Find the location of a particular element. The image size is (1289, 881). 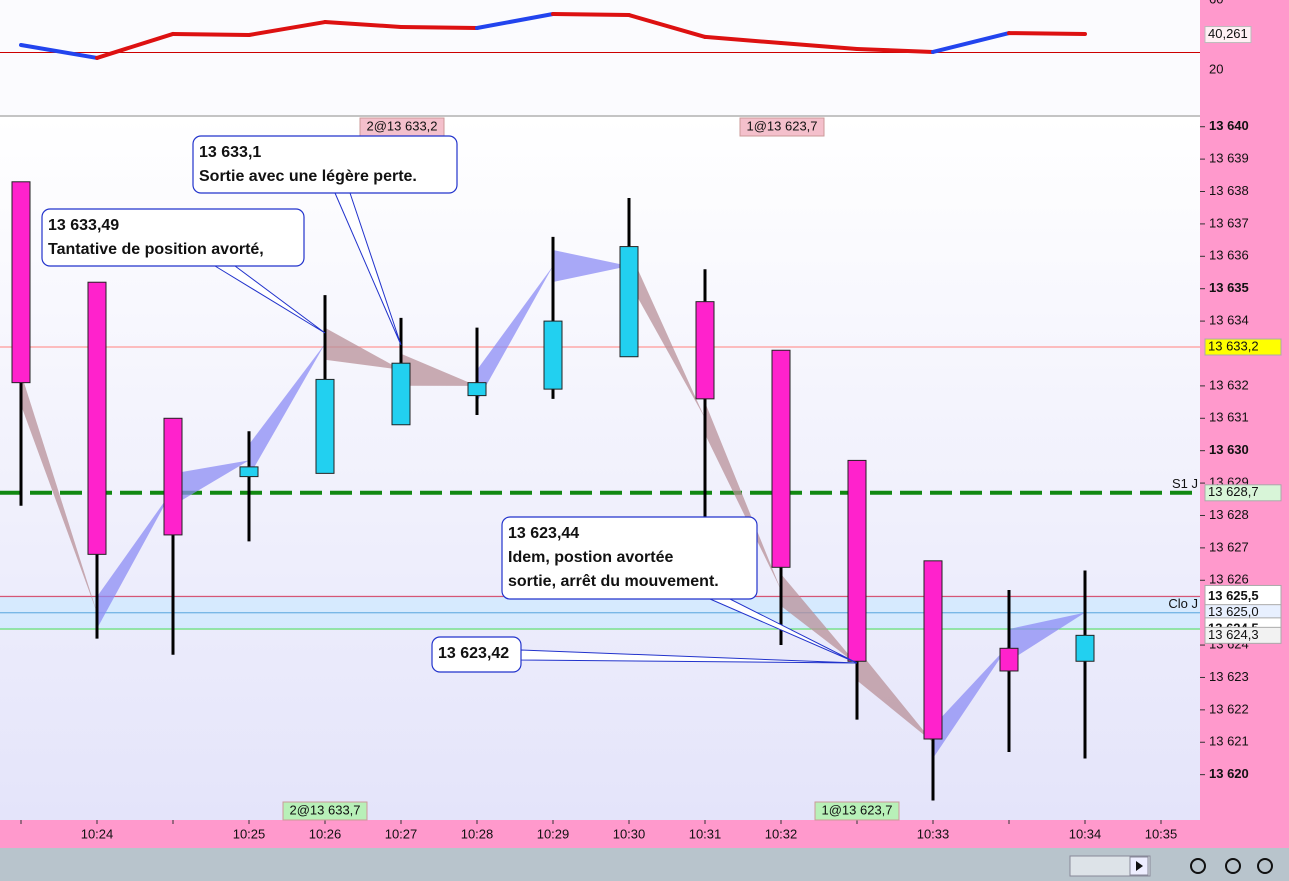

y-tick-label: 13 626 is located at coordinates (1229, 579).